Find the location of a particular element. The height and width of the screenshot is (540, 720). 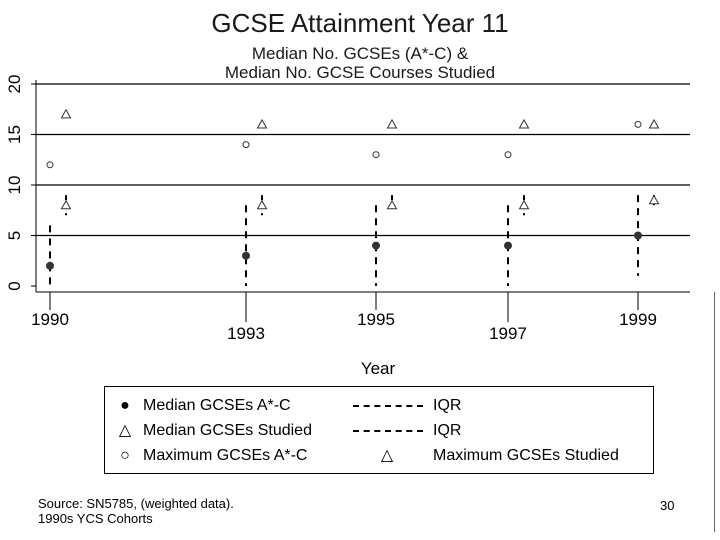

slide-frame-edge is located at coordinates (714, 412).